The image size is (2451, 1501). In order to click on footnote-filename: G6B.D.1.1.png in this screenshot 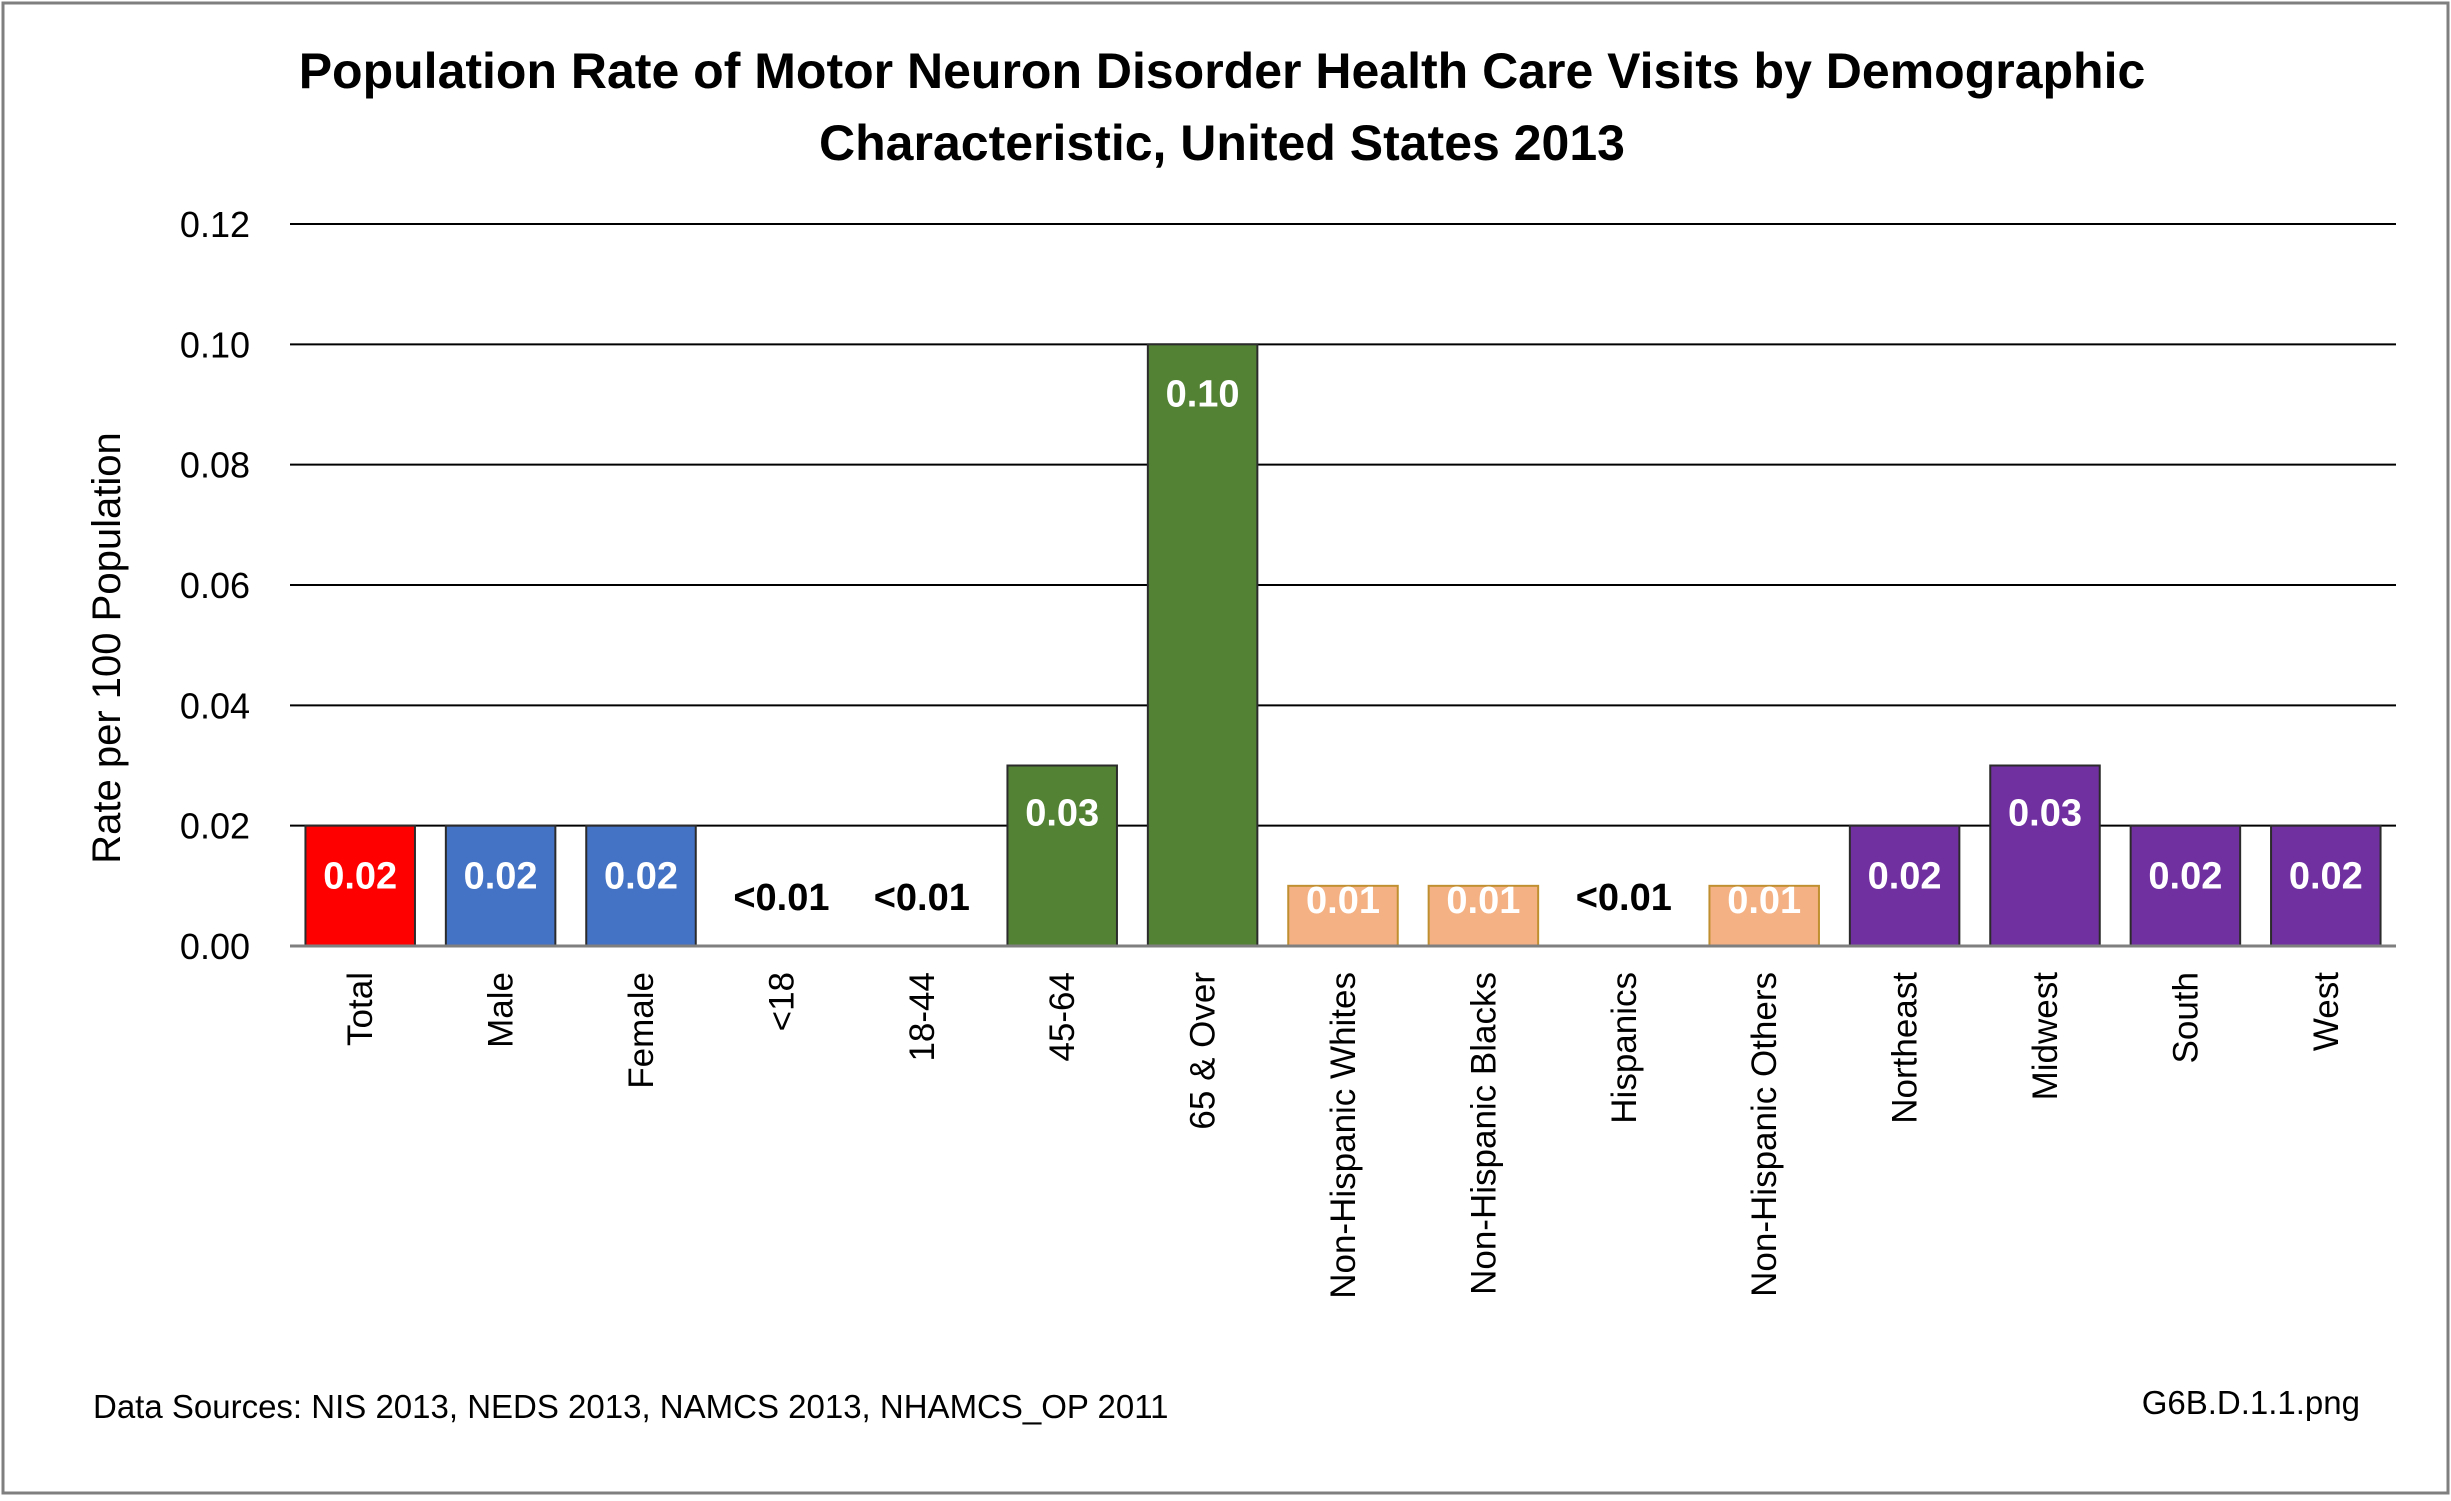, I will do `click(2251, 1402)`.